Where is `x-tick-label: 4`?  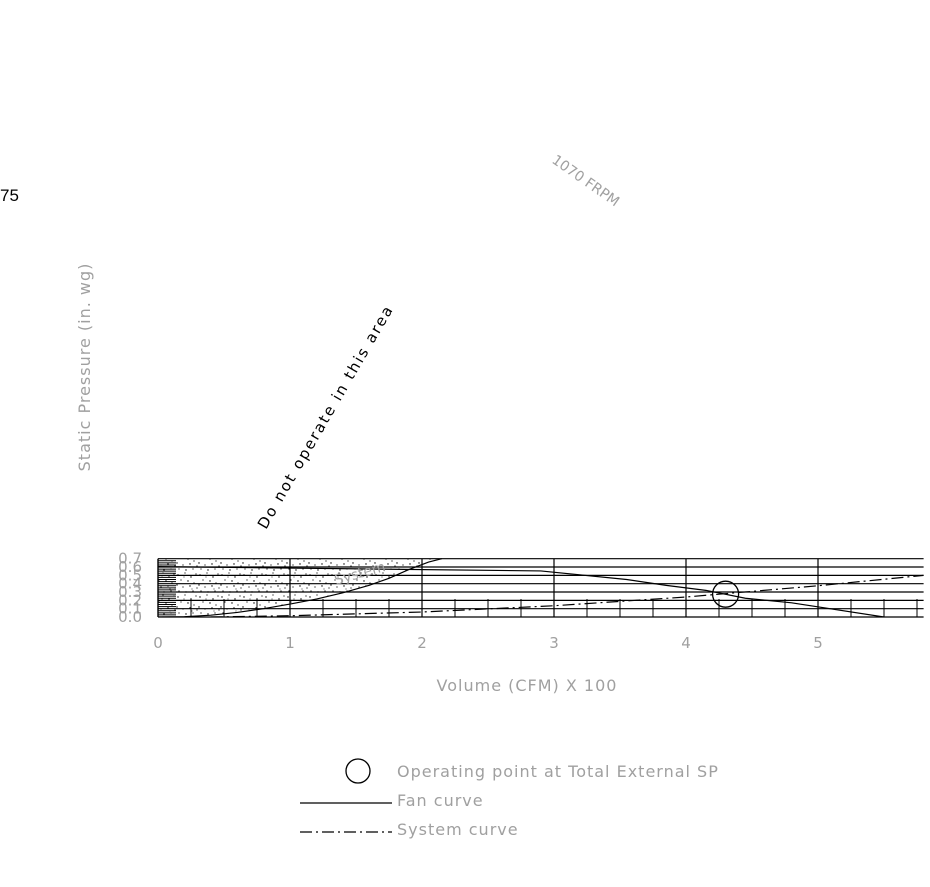
x-tick-label: 4 is located at coordinates (686, 643).